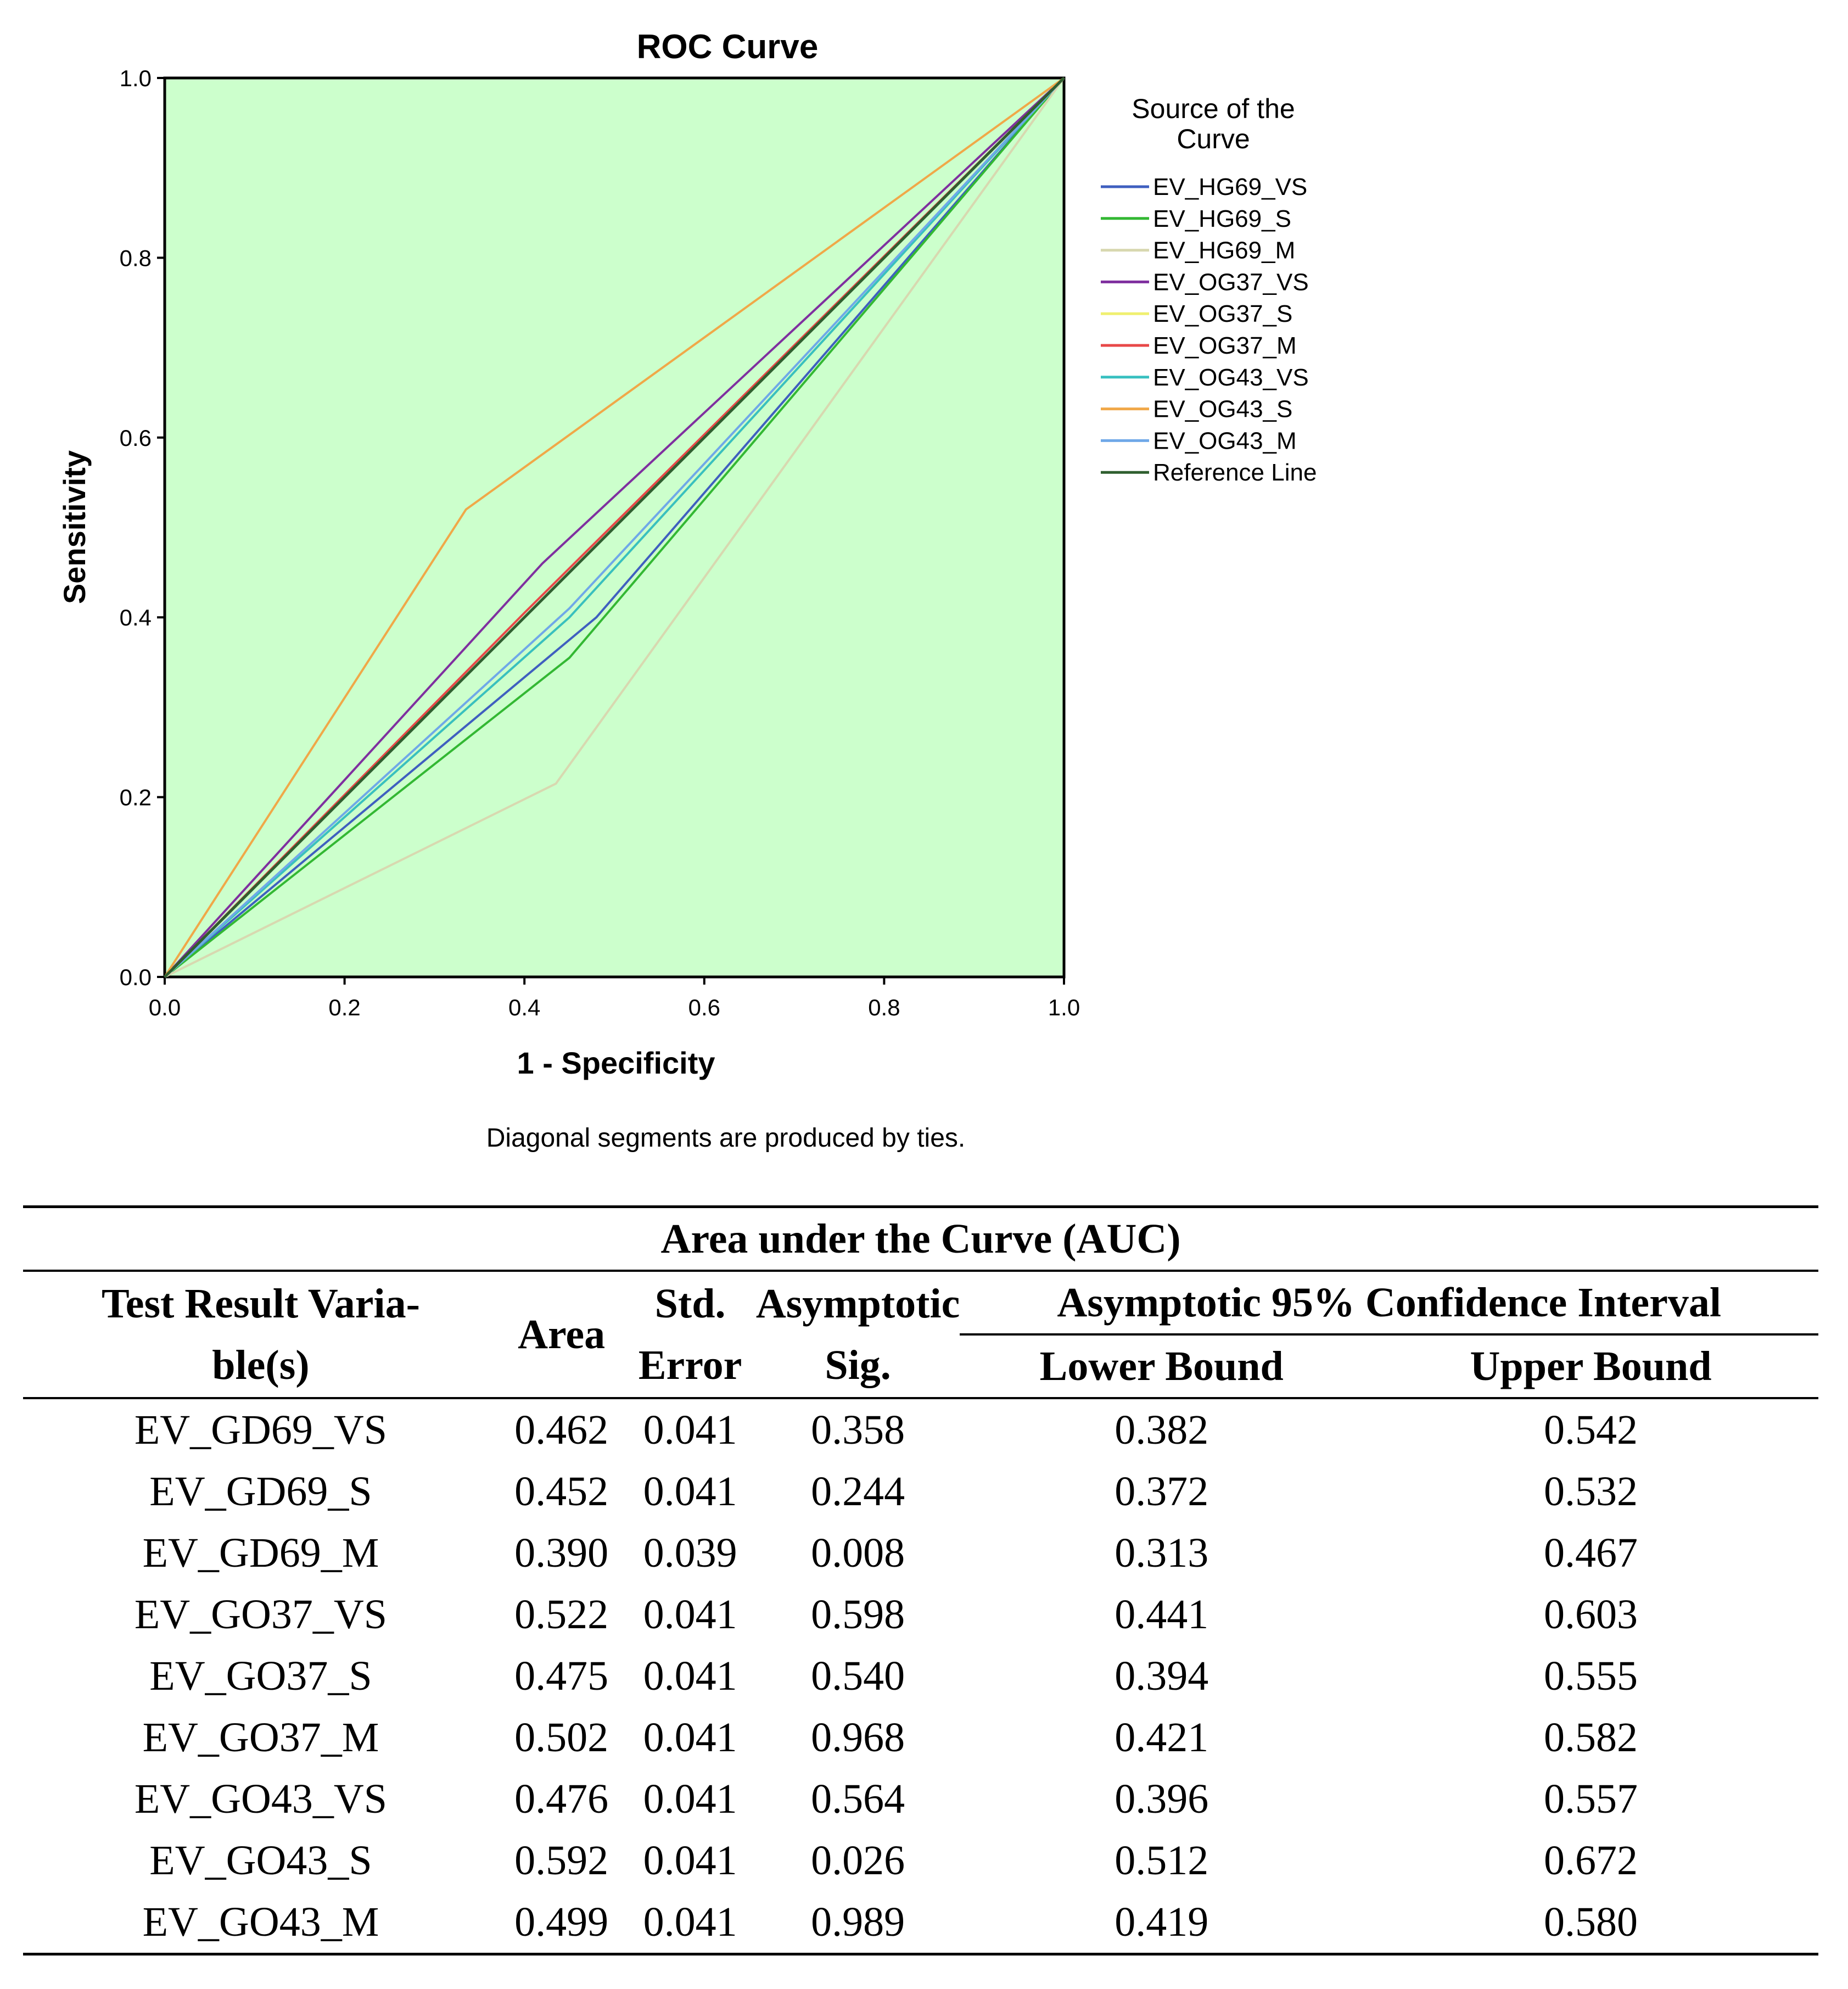  Describe the element at coordinates (1162, 1430) in the screenshot. I see `cell-lower: 0.382` at that location.